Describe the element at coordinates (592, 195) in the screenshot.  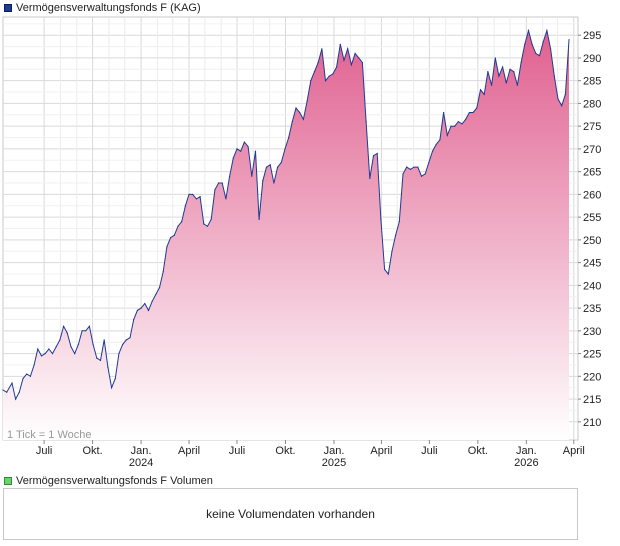
I see `y-tick-label: 260` at that location.